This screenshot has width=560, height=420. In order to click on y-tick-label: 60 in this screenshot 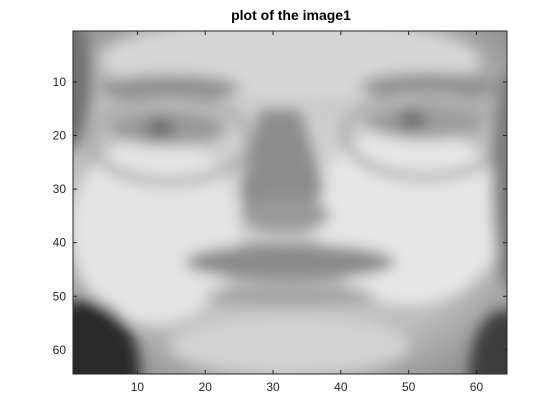, I will do `click(60, 350)`.